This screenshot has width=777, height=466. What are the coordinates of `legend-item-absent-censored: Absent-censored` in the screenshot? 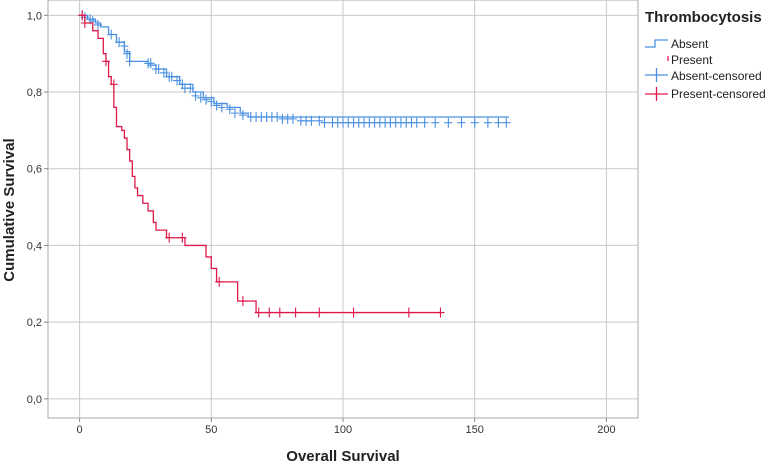 It's located at (703, 75).